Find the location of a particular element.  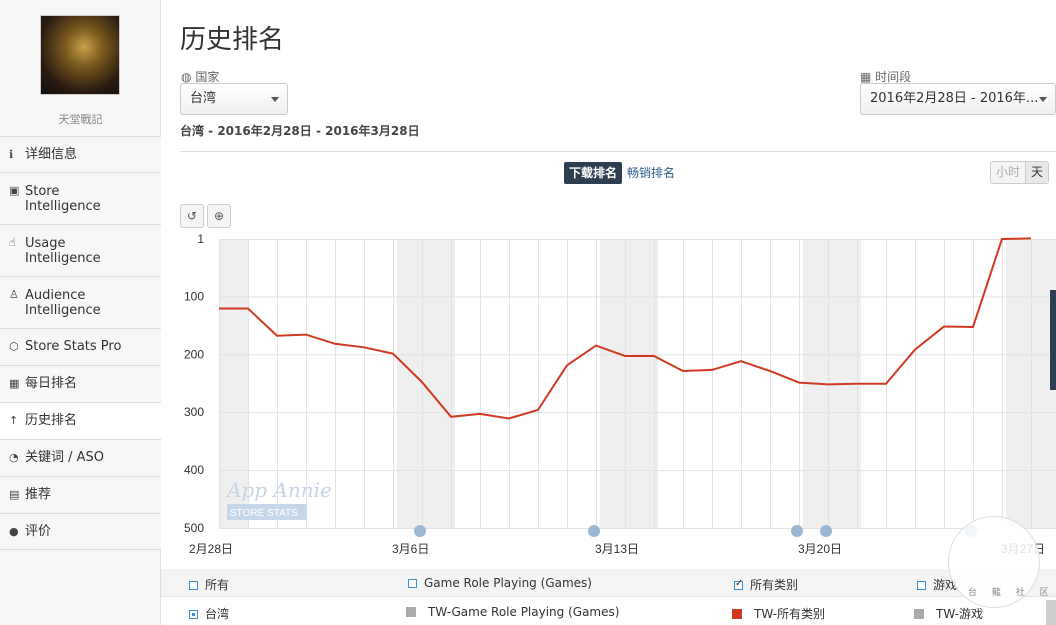

app-avatar is located at coordinates (80, 55).